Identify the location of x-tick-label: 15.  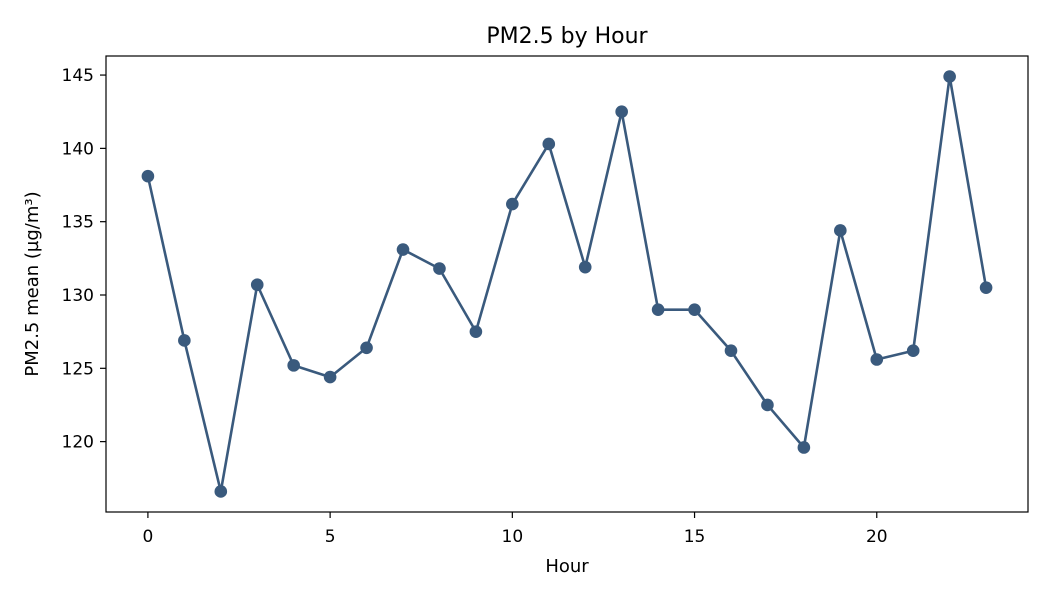
(695, 537).